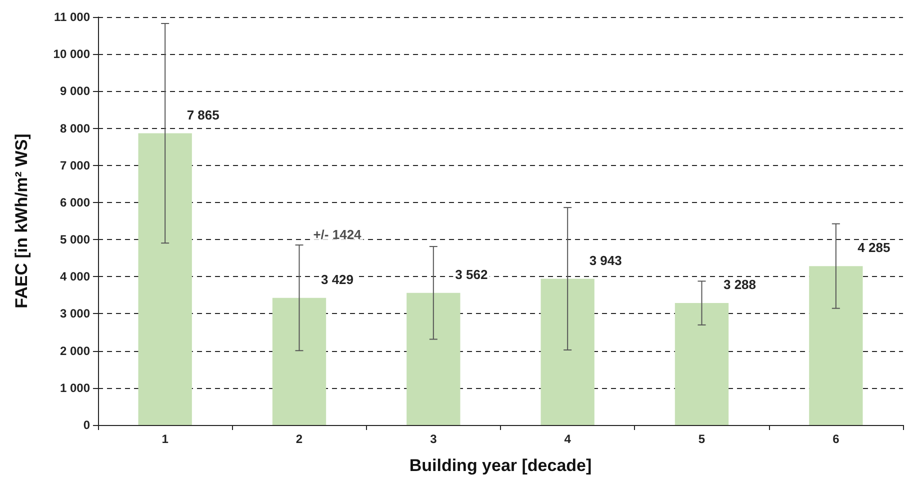 This screenshot has height=479, width=909. What do you see at coordinates (75, 387) in the screenshot?
I see `y-tick-label: 1 000` at bounding box center [75, 387].